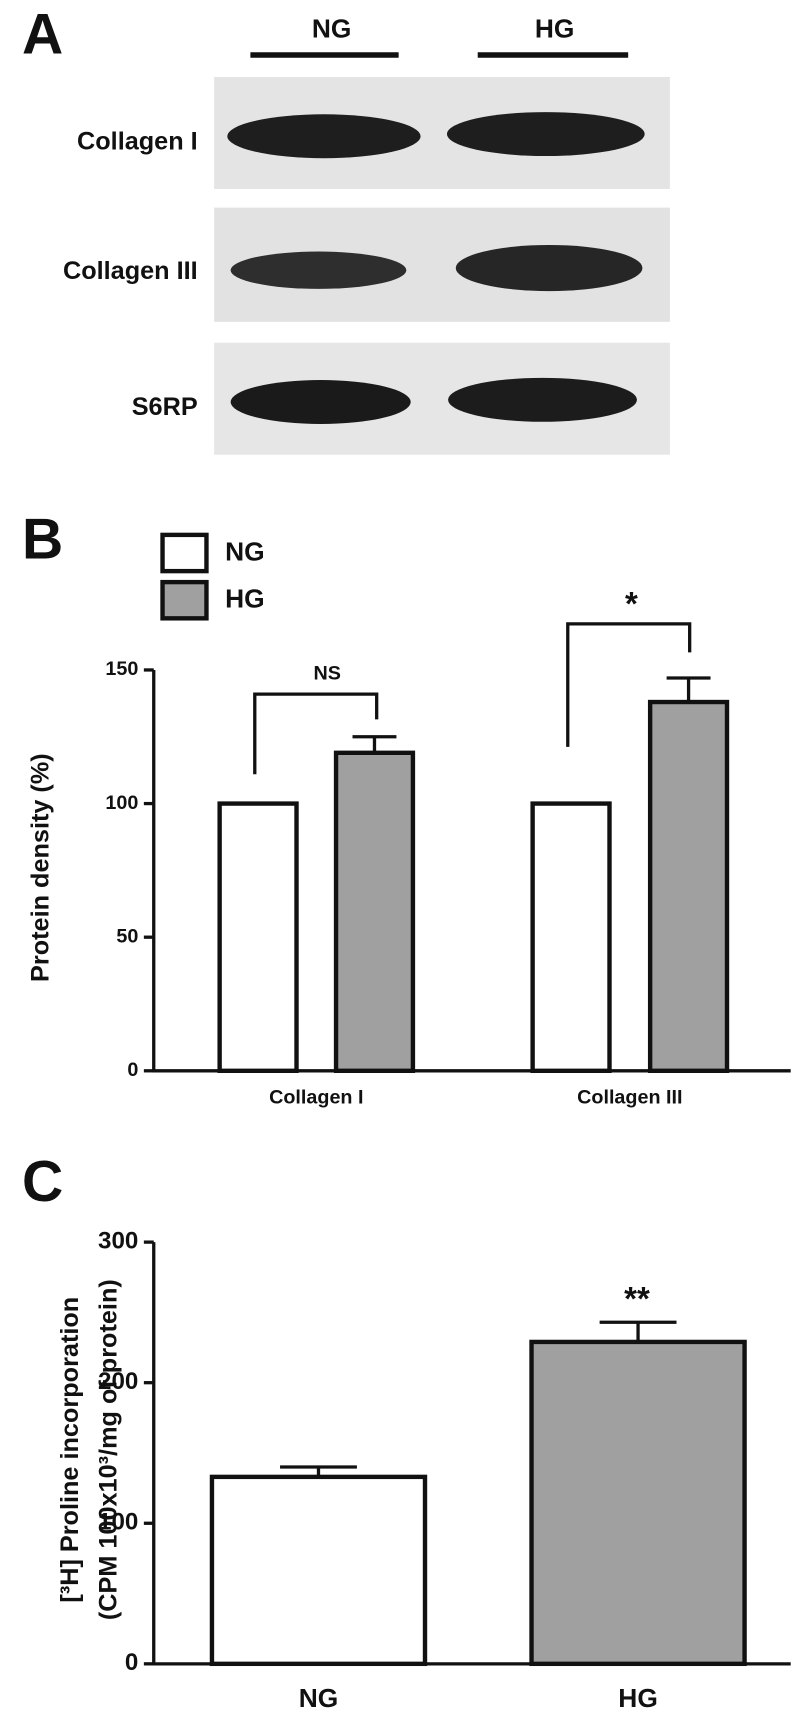 The width and height of the screenshot is (794, 1721). Describe the element at coordinates (327, 674) in the screenshot. I see `annotation: NS` at that location.